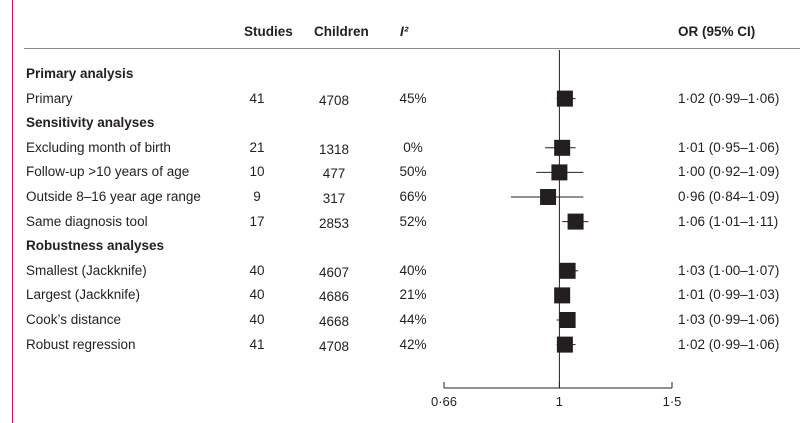  What do you see at coordinates (257, 147) in the screenshot?
I see `row-studies: 21` at bounding box center [257, 147].